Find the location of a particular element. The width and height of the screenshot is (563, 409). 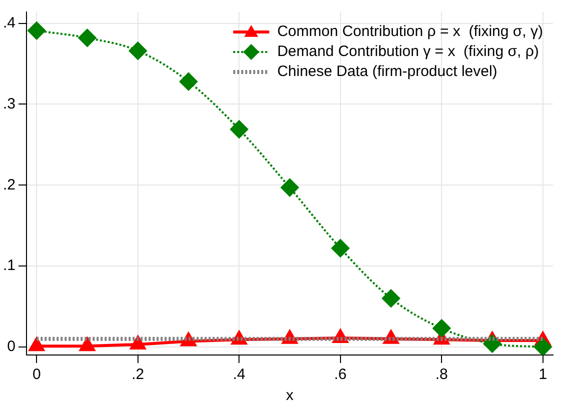

x-tick-label: 1 is located at coordinates (543, 375).